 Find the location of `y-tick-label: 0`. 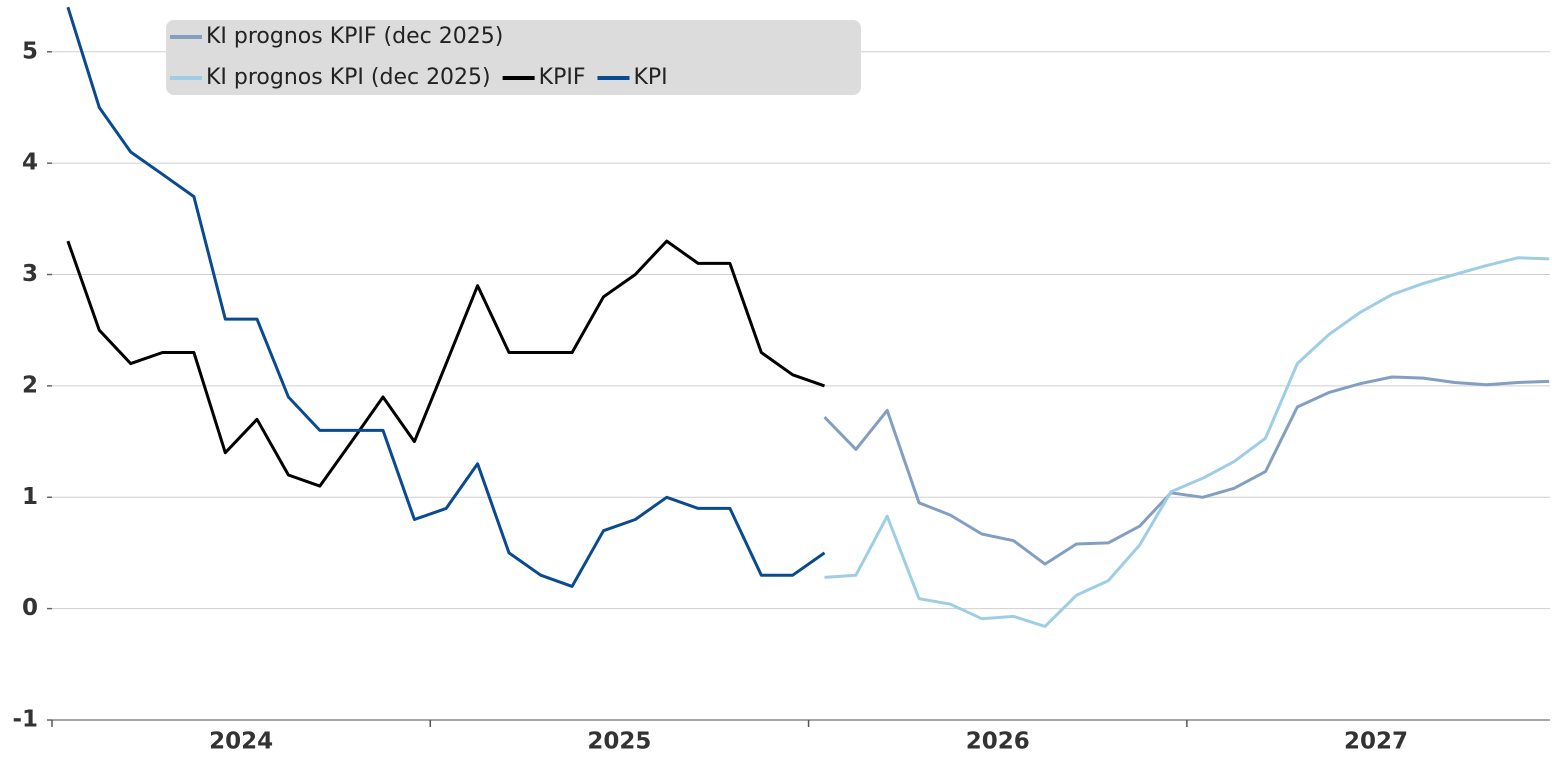

y-tick-label: 0 is located at coordinates (30, 608).